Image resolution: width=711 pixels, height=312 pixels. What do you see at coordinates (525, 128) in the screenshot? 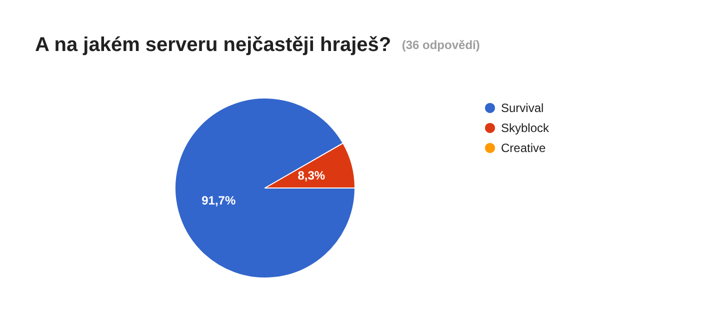
I see `legend-label: Skyblock` at bounding box center [525, 128].